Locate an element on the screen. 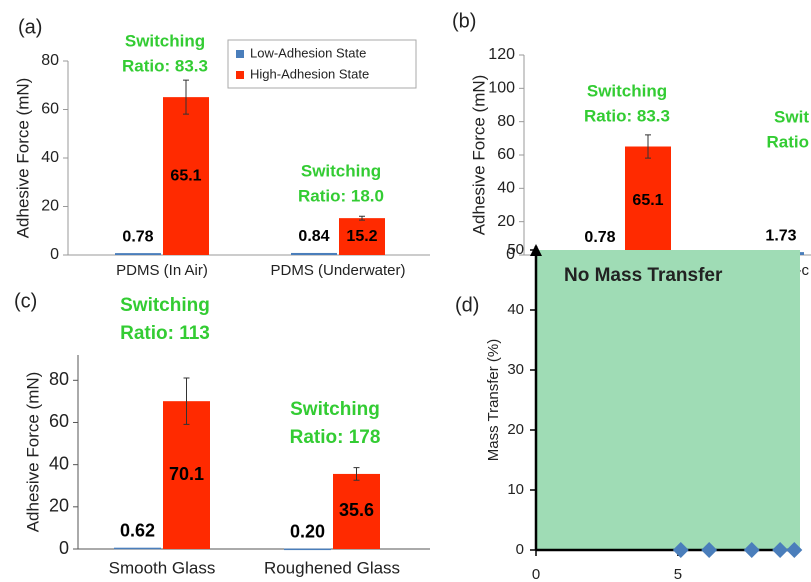  x-tick-label: PDMS (In Air) is located at coordinates (162, 270).